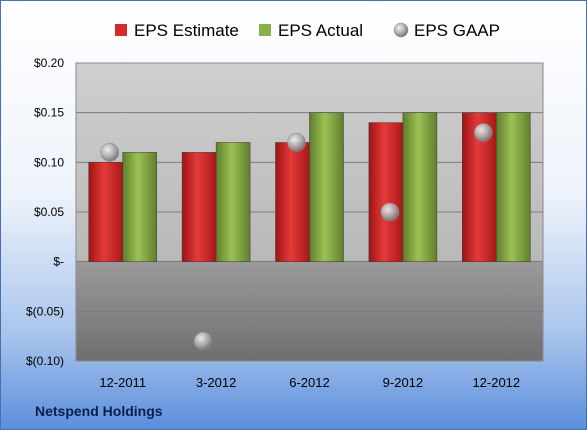  I want to click on y-tick-label: $0.15, so click(49, 113).